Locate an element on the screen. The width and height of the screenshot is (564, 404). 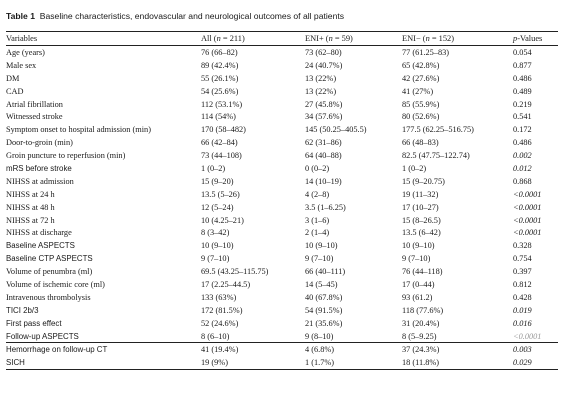
cell-variable: SICH is located at coordinates (15, 363).